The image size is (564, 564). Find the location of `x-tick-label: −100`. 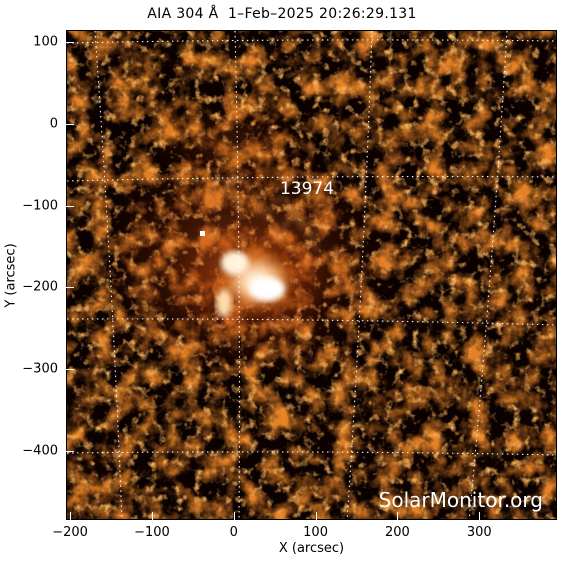

x-tick-label: −100 is located at coordinates (152, 532).